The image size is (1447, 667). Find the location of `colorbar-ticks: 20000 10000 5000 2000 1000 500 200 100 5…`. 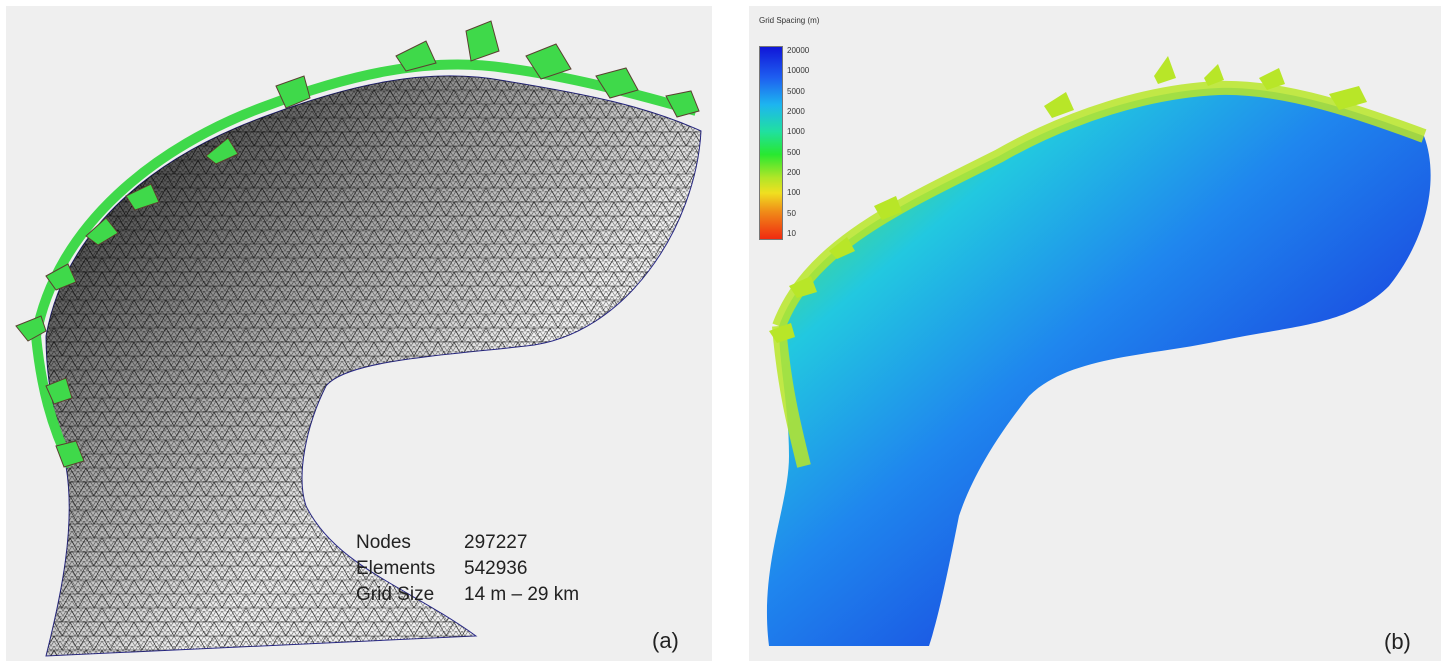

colorbar-ticks: 20000 10000 5000 2000 1000 500 200 100 5… is located at coordinates (798, 142).